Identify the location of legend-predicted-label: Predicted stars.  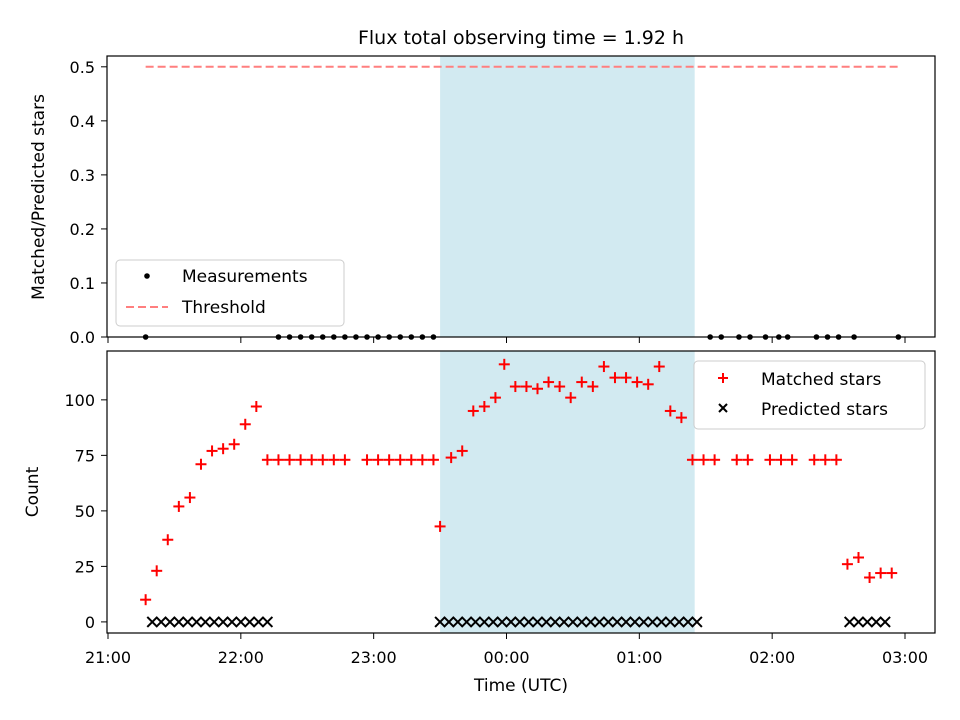
(824, 410).